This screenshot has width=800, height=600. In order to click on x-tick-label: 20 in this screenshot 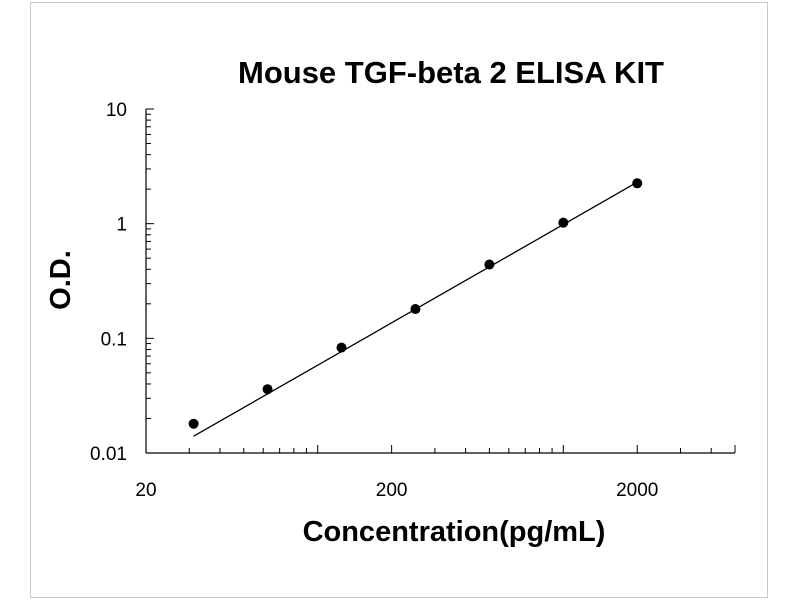, I will do `click(145, 490)`.